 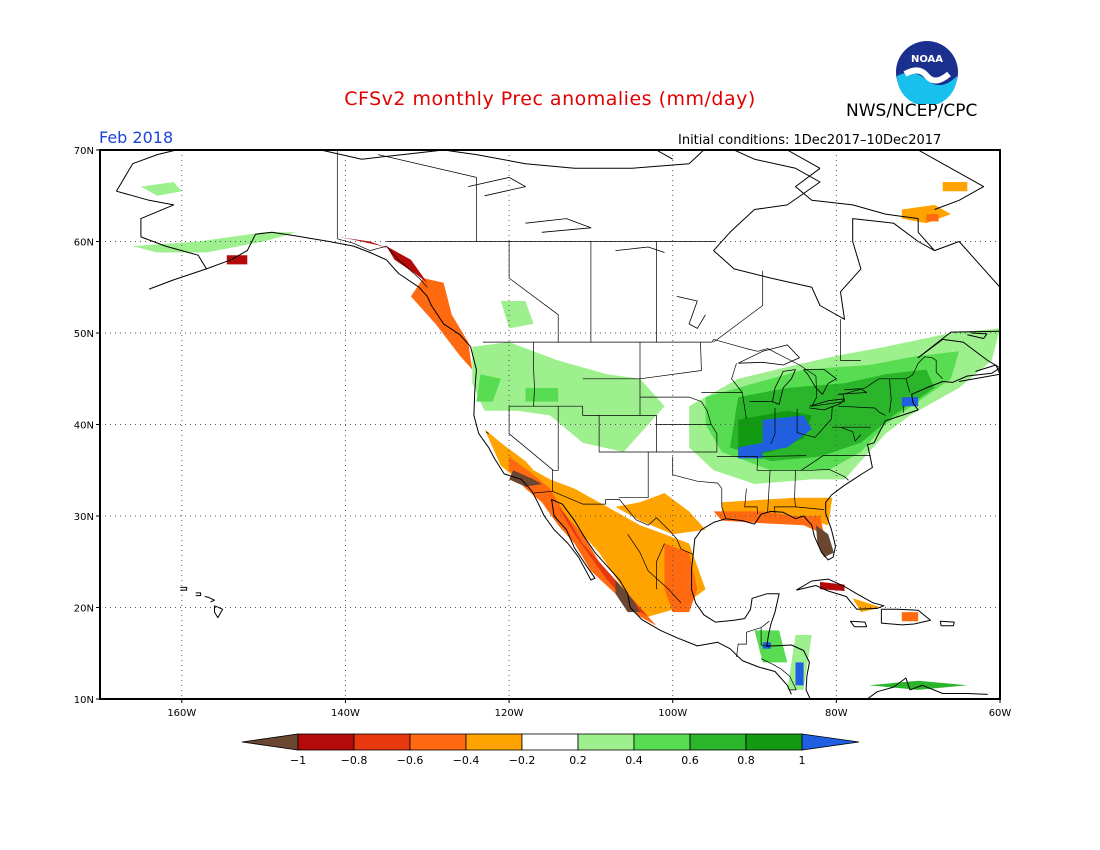 I want to click on colorbar-label: 0.8, so click(x=746, y=760).